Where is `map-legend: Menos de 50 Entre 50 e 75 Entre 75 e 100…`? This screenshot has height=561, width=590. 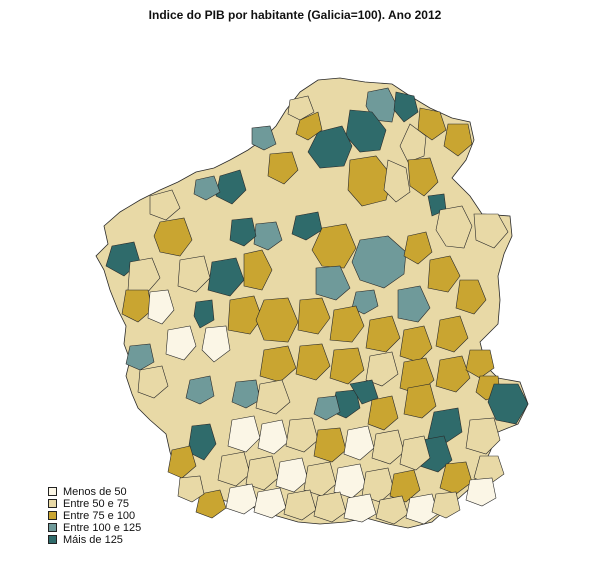 map-legend: Menos de 50 Entre 50 e 75 Entre 75 e 100… is located at coordinates (94, 516).